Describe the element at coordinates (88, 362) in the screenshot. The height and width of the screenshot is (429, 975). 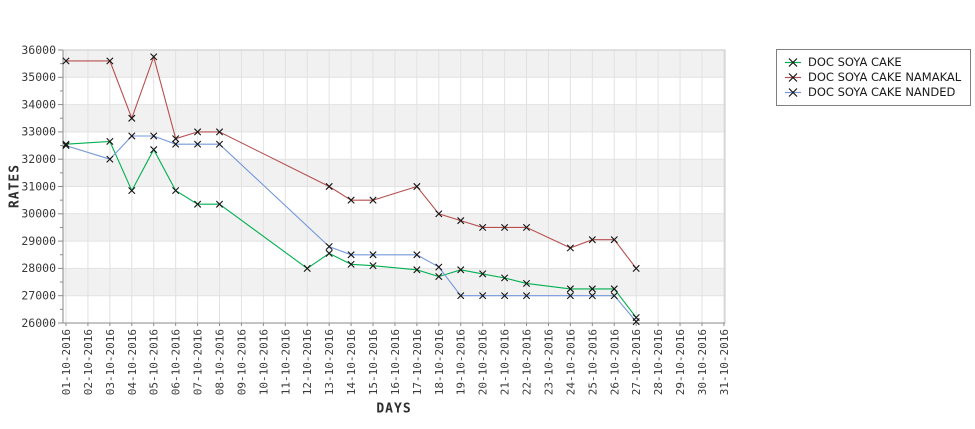
I see `svg-text: 02-10-2016` at that location.